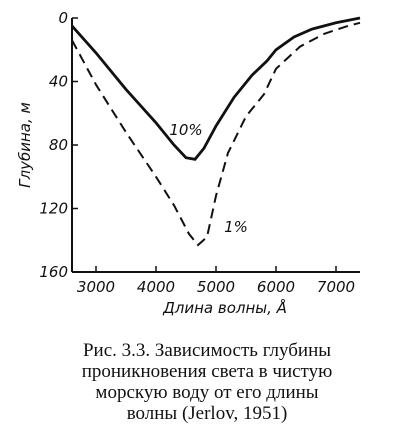 The height and width of the screenshot is (447, 414). What do you see at coordinates (185, 130) in the screenshot?
I see `curve-label: 10%` at bounding box center [185, 130].